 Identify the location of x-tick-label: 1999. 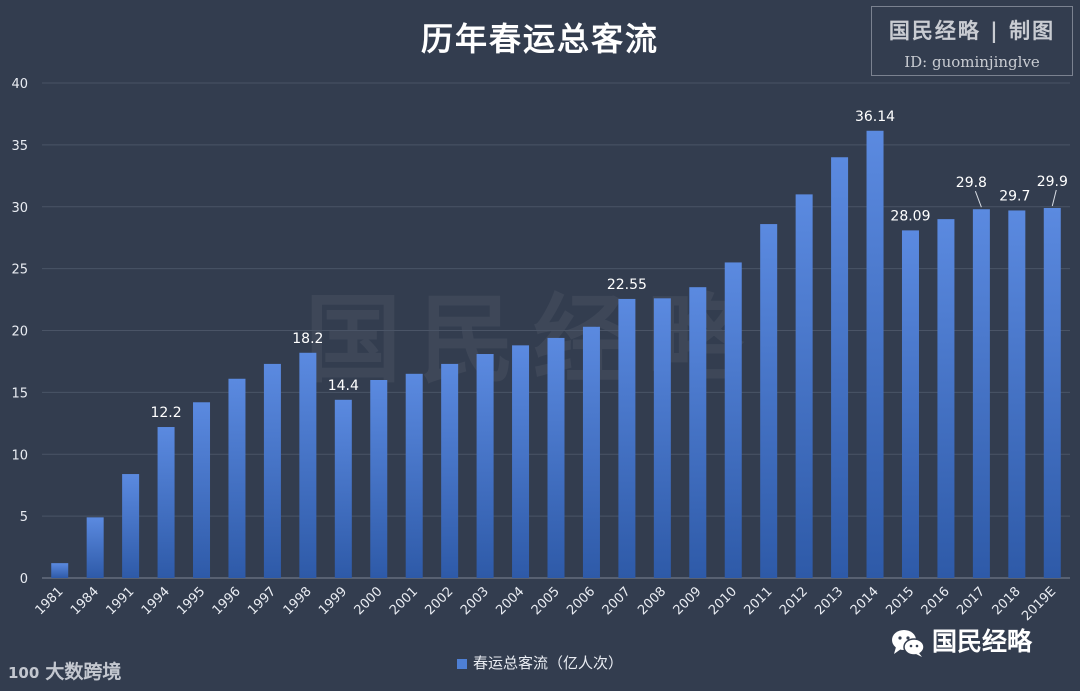
(333, 601).